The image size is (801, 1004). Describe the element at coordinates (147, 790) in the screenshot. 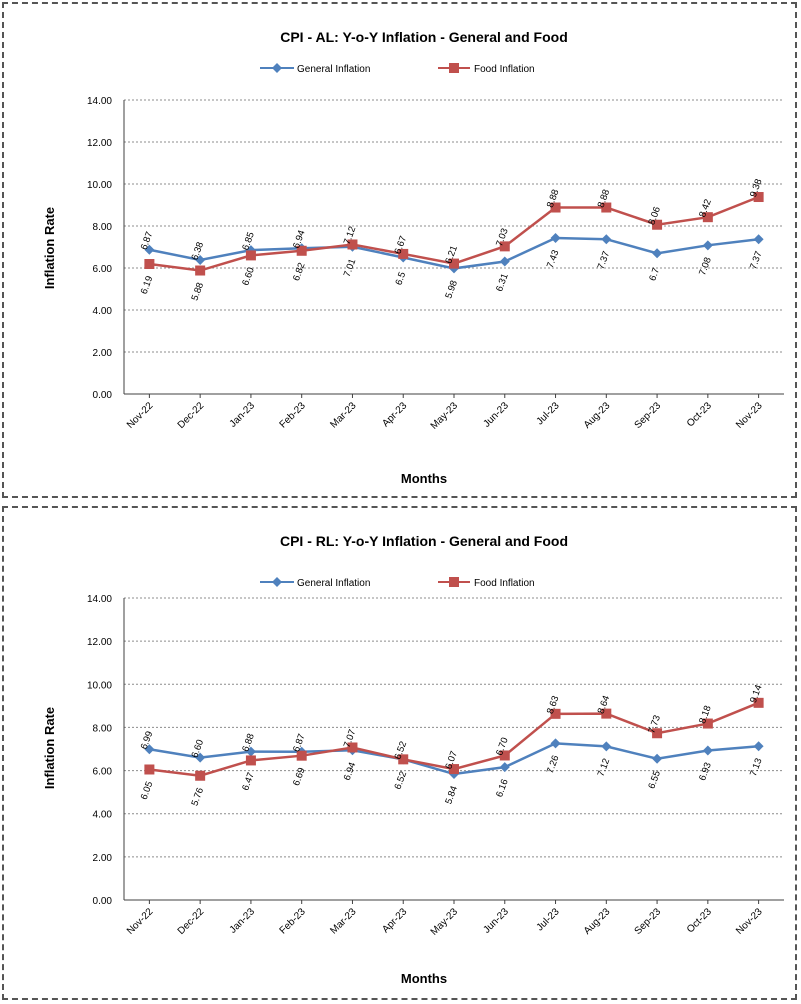

I see `food-data-label: 6.05` at that location.